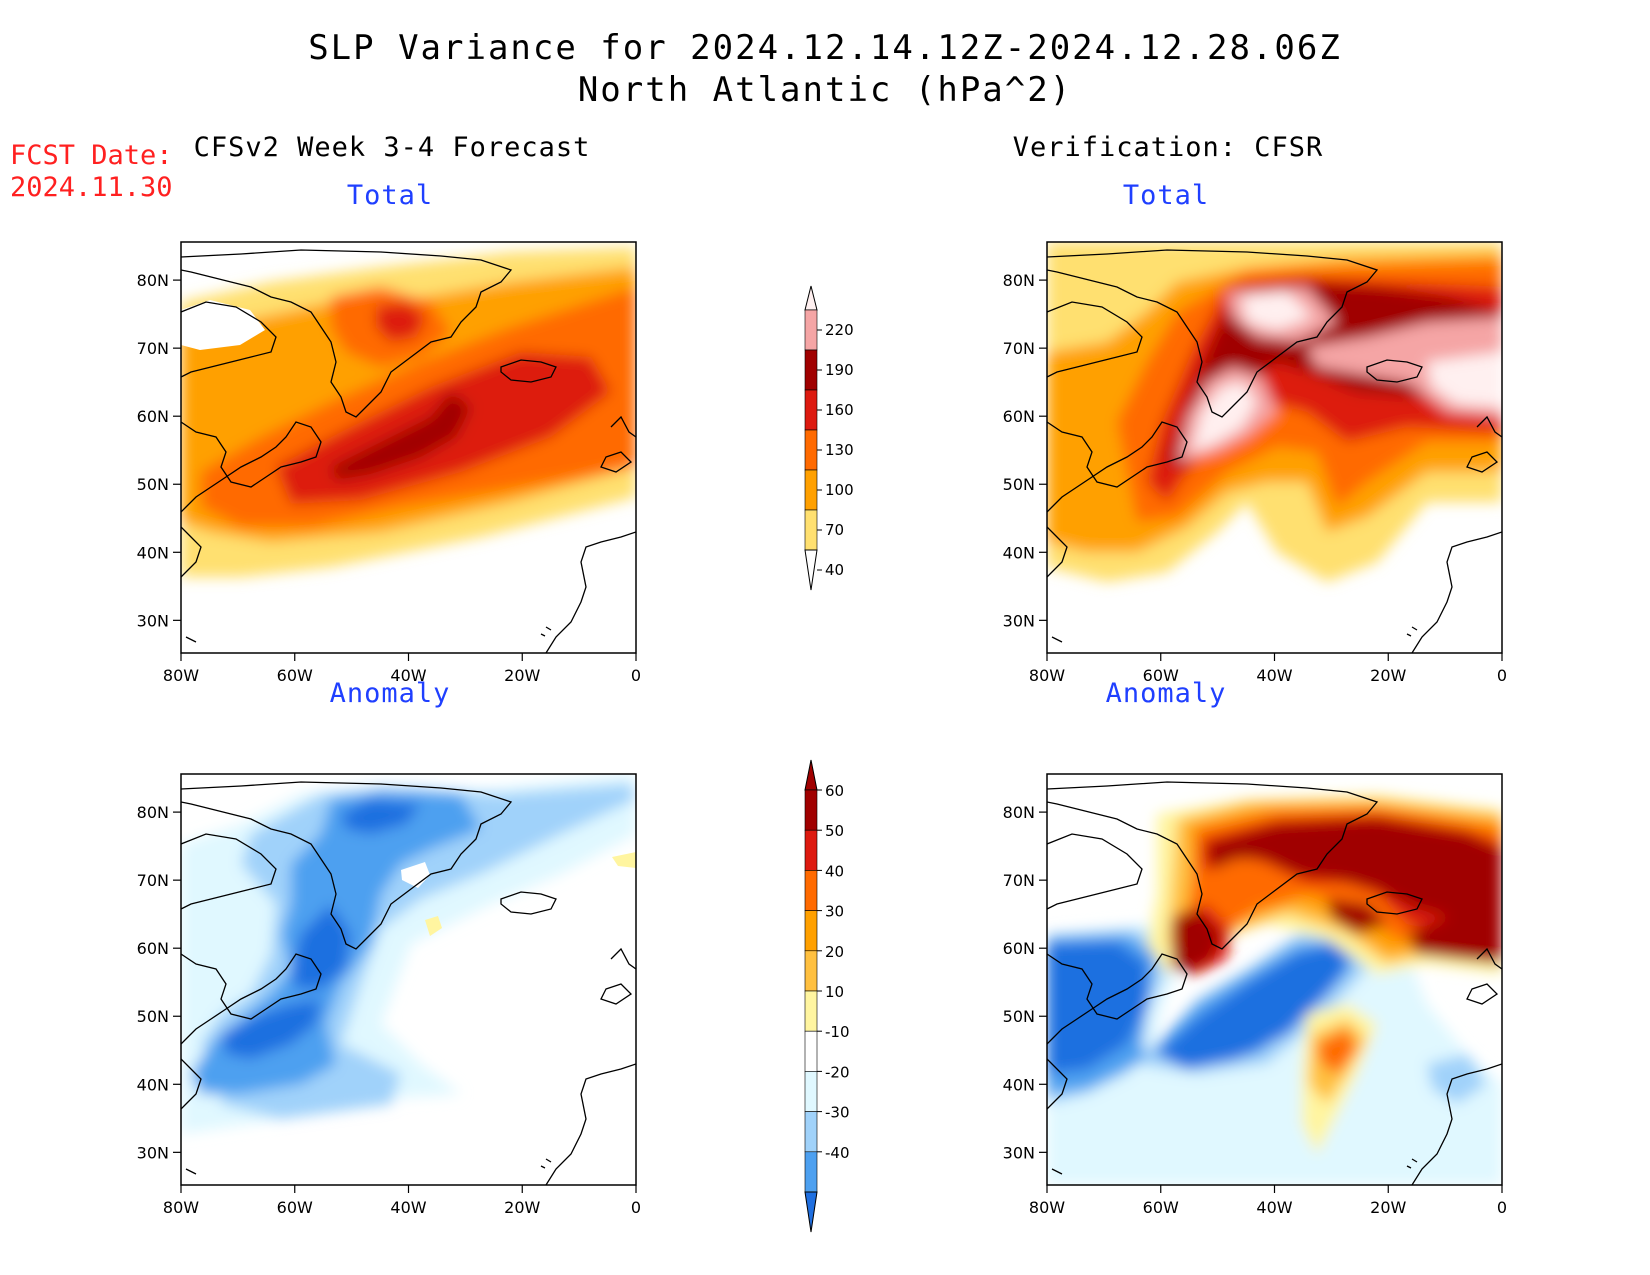 This screenshot has height=1275, width=1650. What do you see at coordinates (1047, 675) in the screenshot?
I see `verification-total-lon-label: 80W` at bounding box center [1047, 675].